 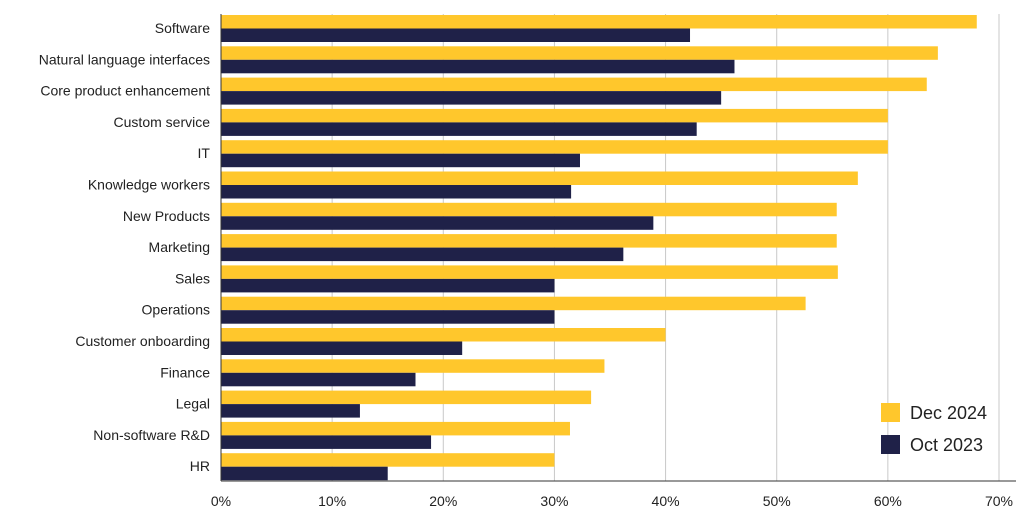 What do you see at coordinates (539, 178) in the screenshot?
I see `bar-dec-2024-knowledge-workers` at bounding box center [539, 178].